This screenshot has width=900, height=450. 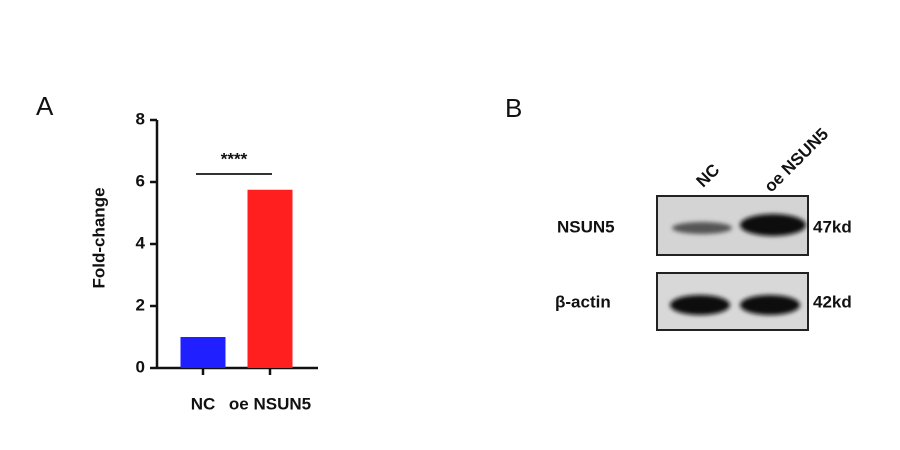 What do you see at coordinates (140, 366) in the screenshot?
I see `y-tick-label: 0` at bounding box center [140, 366].